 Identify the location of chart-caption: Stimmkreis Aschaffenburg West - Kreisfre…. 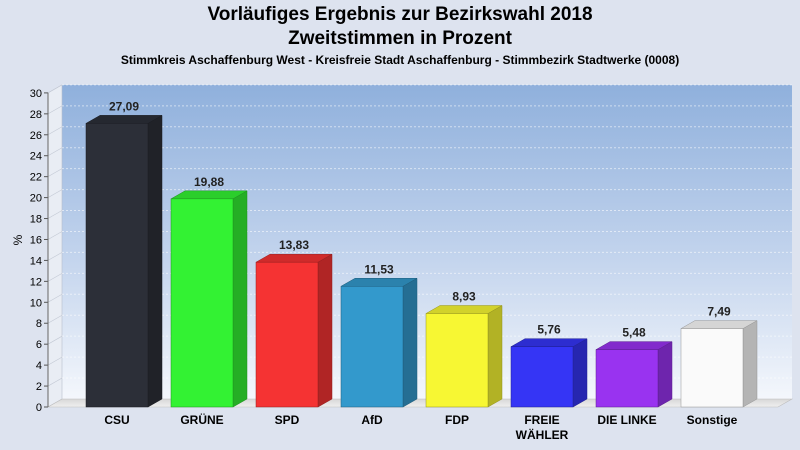
(400, 60).